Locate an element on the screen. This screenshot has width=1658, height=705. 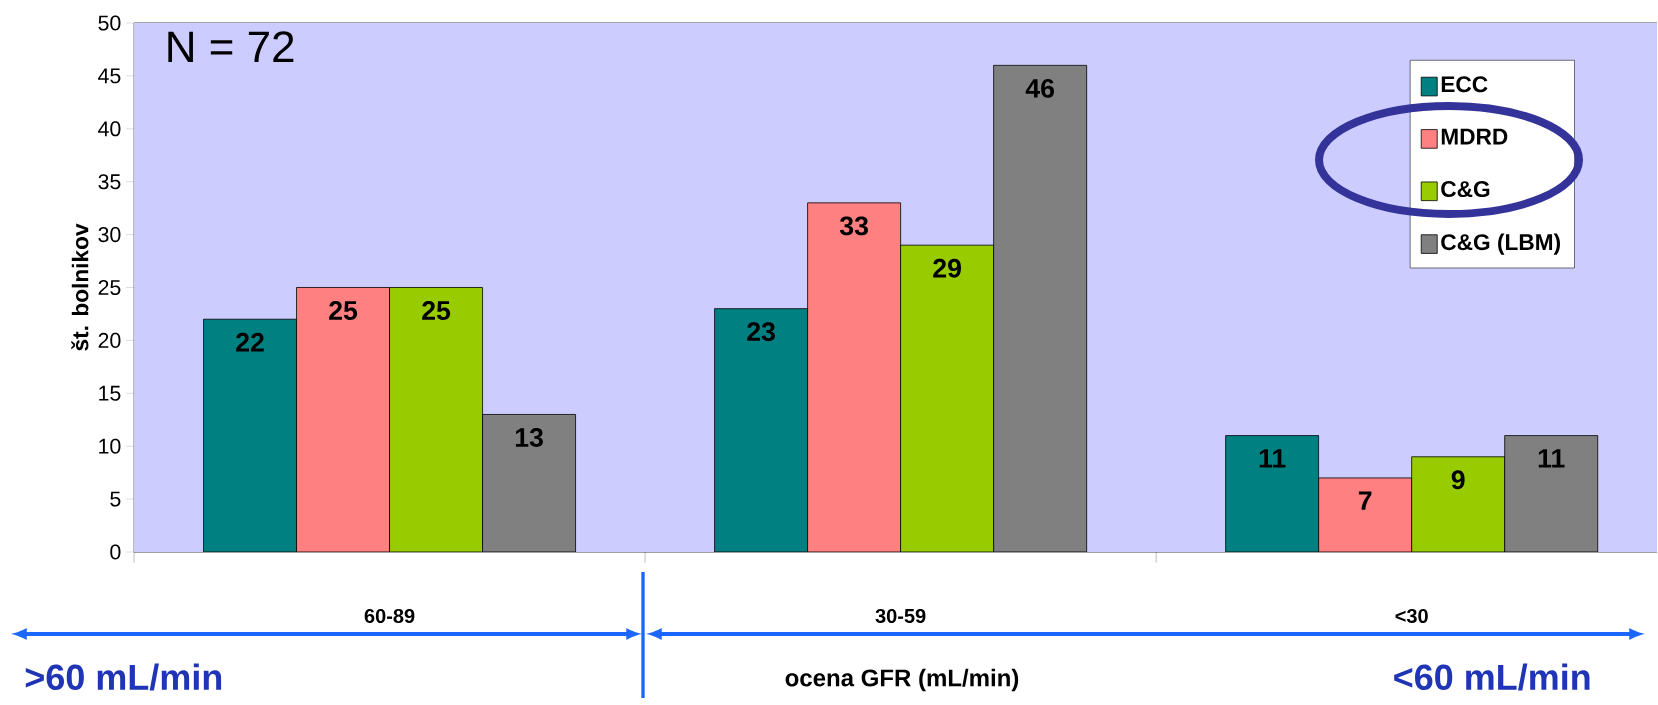
x-axis-title: ocena GFR (mL/min) is located at coordinates (902, 680).